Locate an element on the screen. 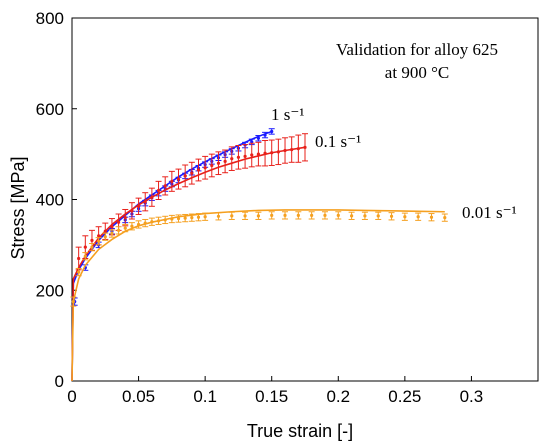 This screenshot has height=445, width=550. series-label: 0.1 s⁻¹ is located at coordinates (338, 141).